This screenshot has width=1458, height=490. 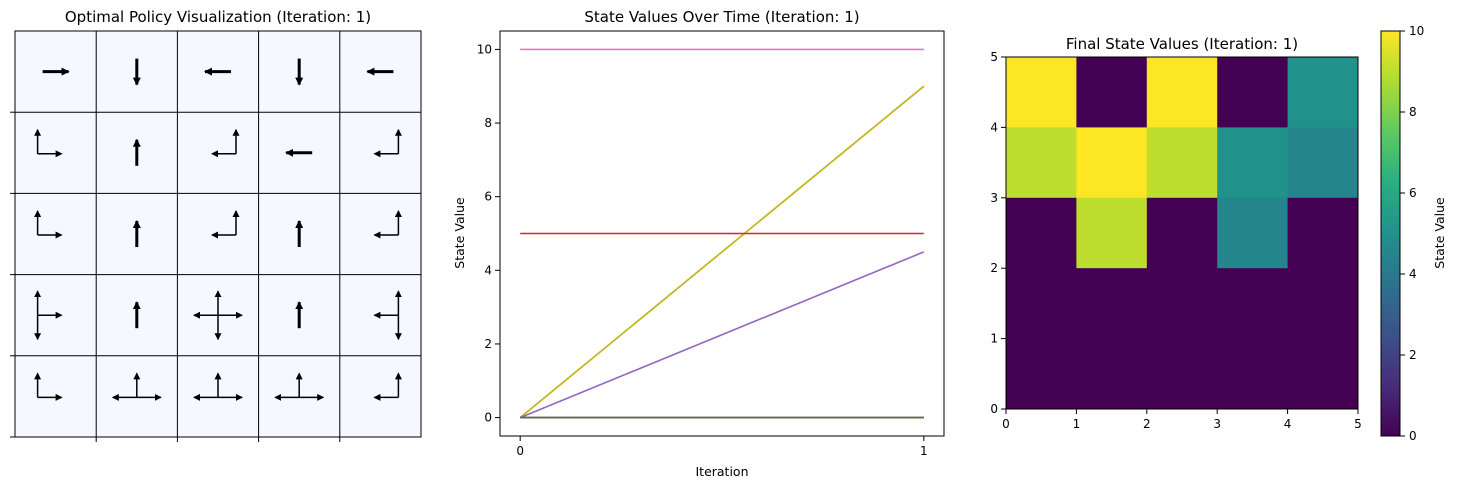 I want to click on series-line, so click(x=722, y=335).